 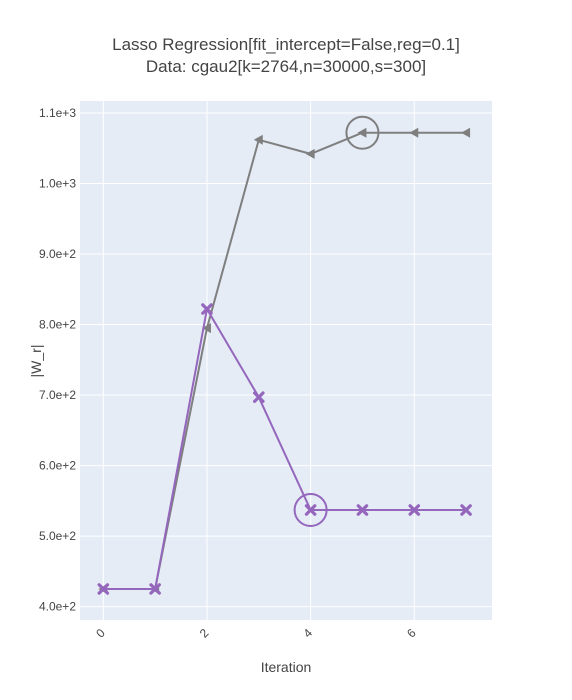 I want to click on series-2-highlight-ring, so click(x=310, y=509).